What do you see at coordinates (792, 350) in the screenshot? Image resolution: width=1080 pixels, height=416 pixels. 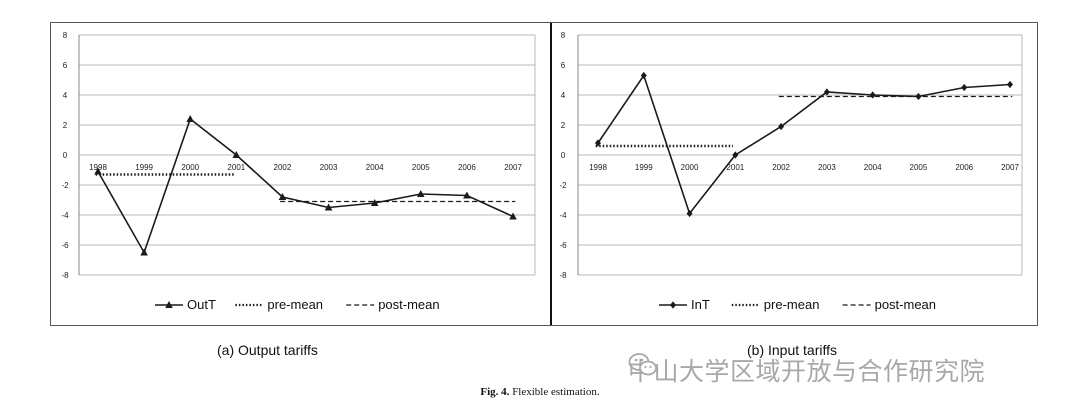 I see `subcaption-input-tariffs: (b) Input tariffs` at bounding box center [792, 350].